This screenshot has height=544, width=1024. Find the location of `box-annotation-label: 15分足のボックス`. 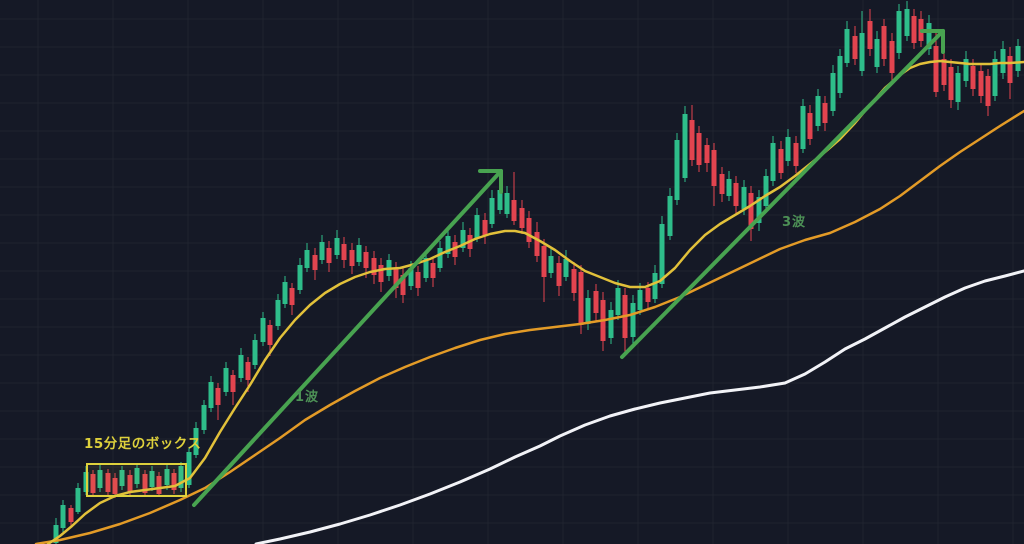

box-annotation-label: 15分足のボックス is located at coordinates (142, 444).